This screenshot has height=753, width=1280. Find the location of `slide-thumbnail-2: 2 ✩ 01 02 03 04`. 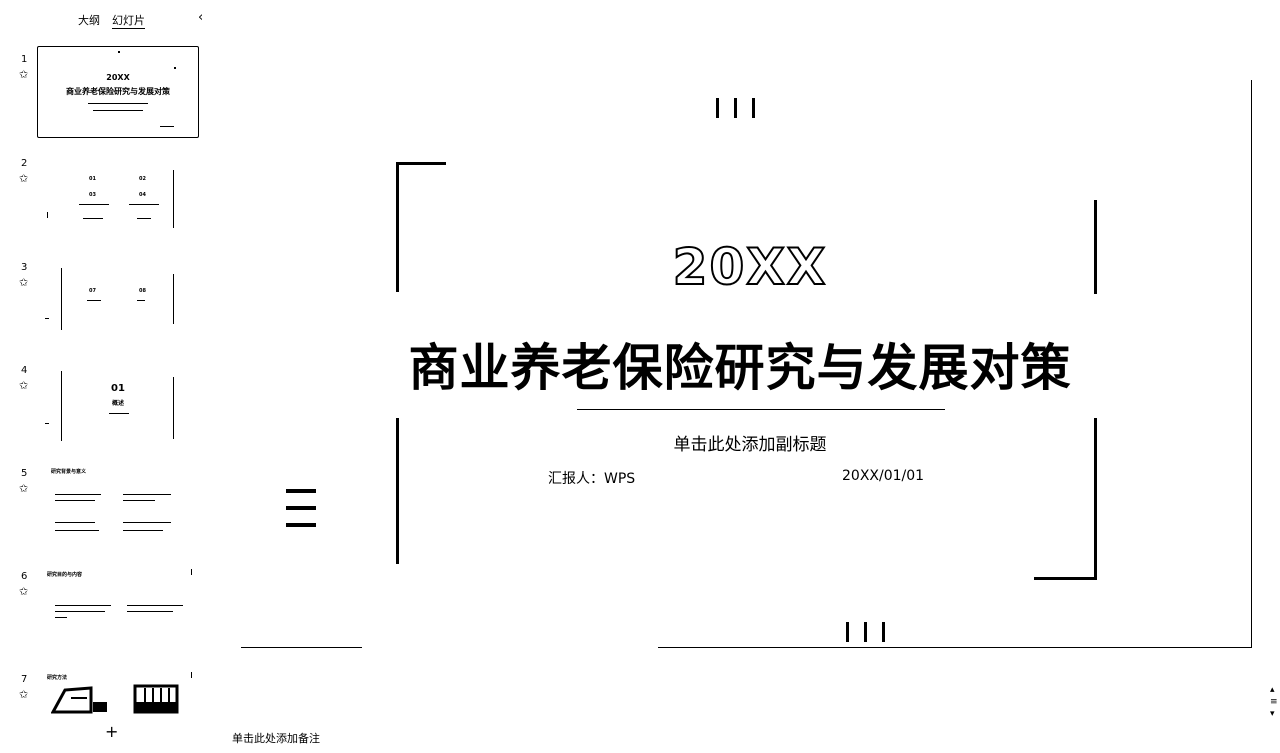

slide-thumbnail-2: 2 ✩ 01 02 03 04 is located at coordinates (107, 196).